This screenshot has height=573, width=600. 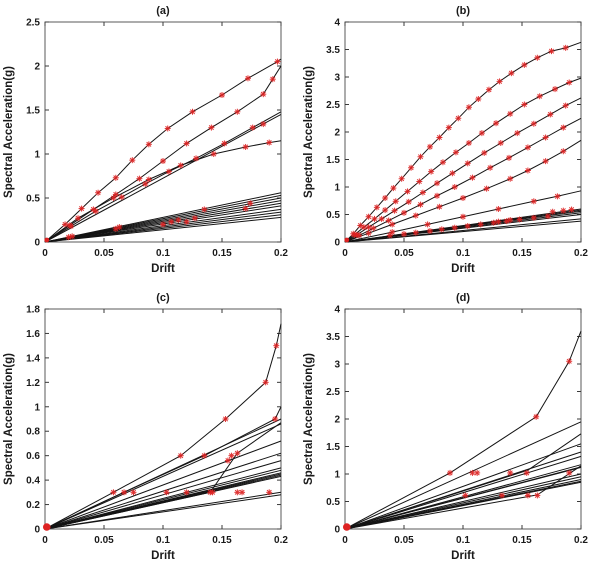 What do you see at coordinates (463, 11) in the screenshot?
I see `chart-text: (b)` at bounding box center [463, 11].